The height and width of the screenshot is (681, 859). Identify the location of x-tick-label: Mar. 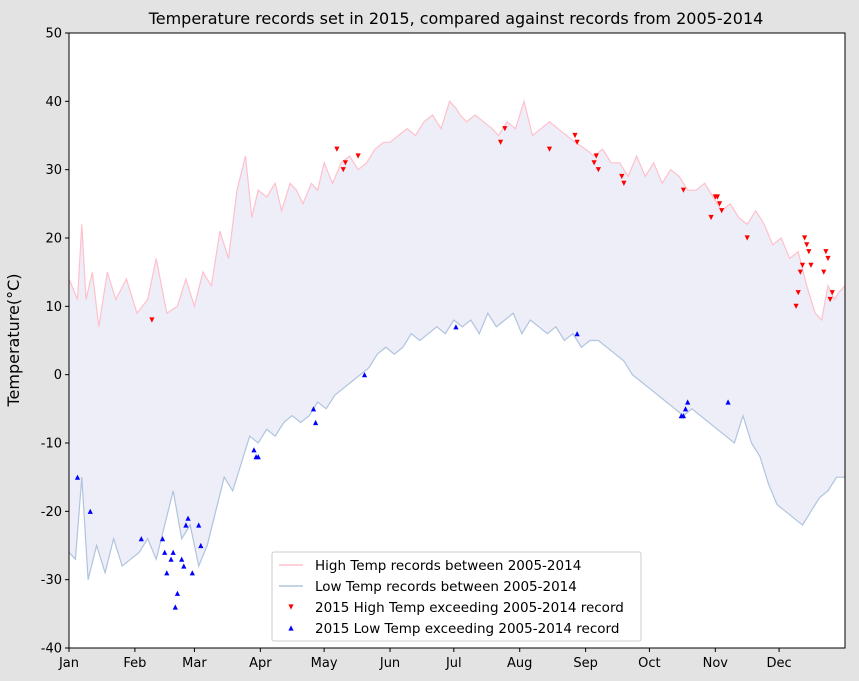
(194, 663).